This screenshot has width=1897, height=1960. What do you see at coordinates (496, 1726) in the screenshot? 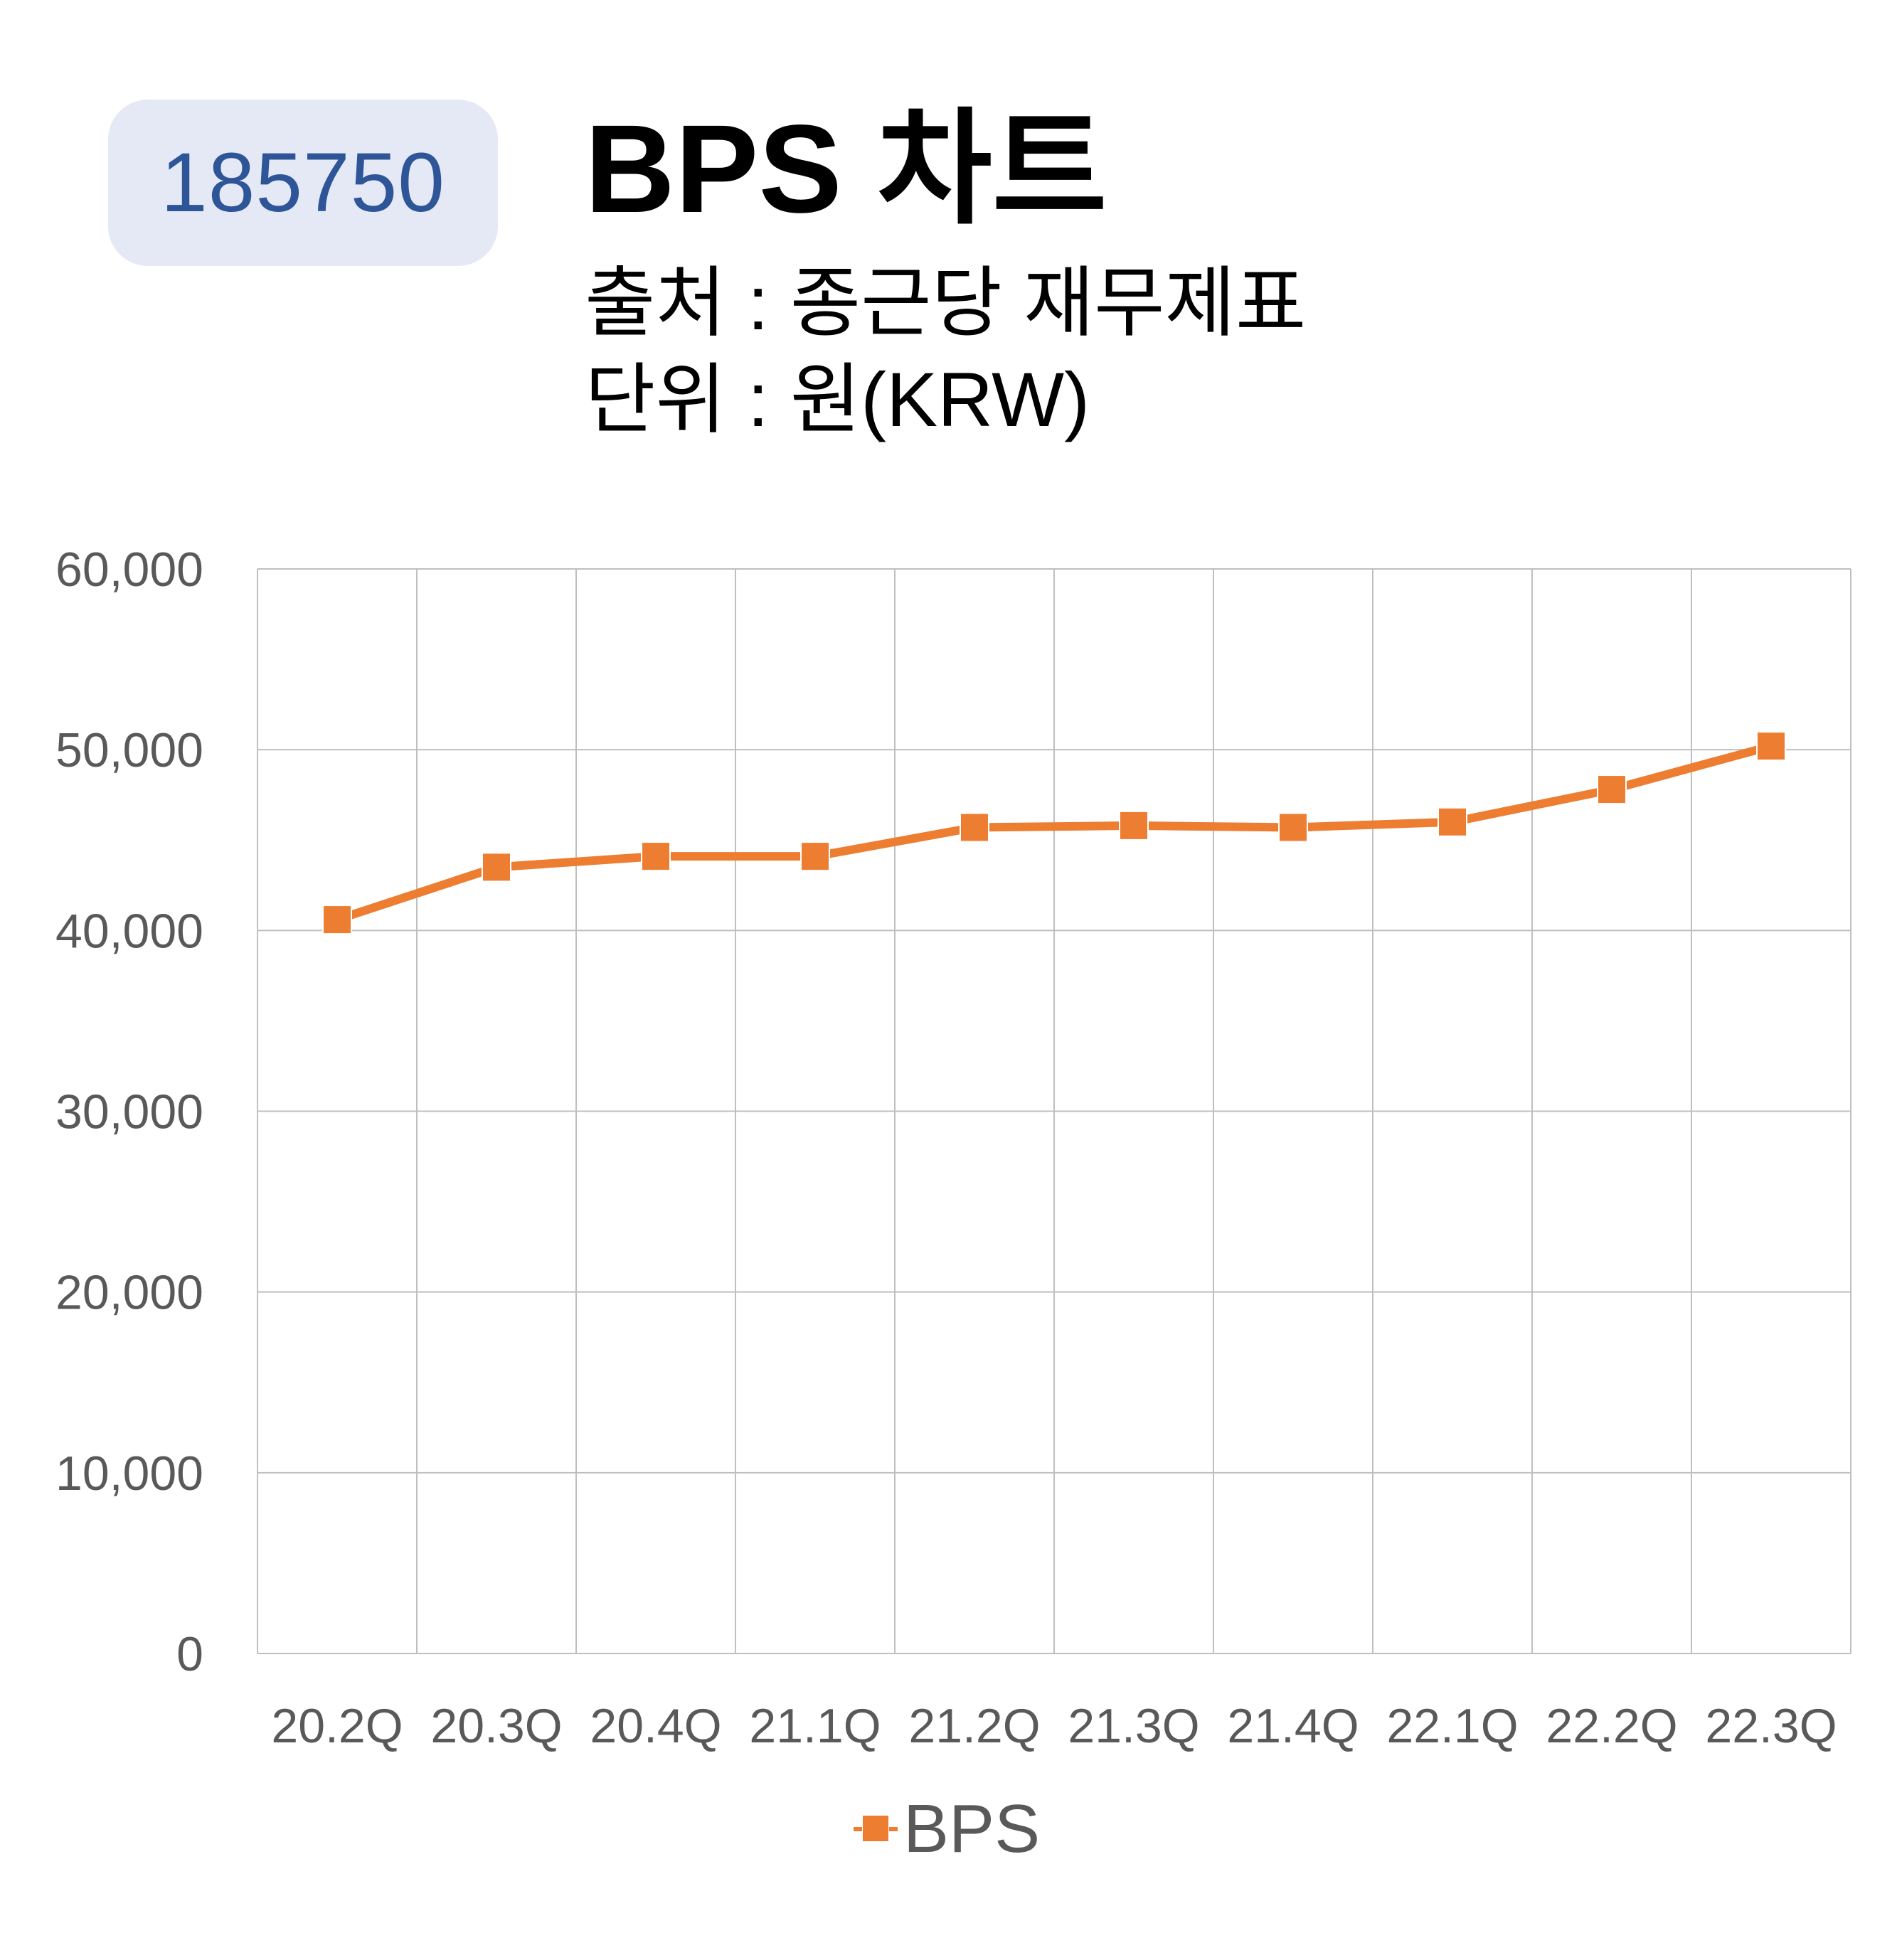
I see `x-tick-label: 20.3Q` at bounding box center [496, 1726].